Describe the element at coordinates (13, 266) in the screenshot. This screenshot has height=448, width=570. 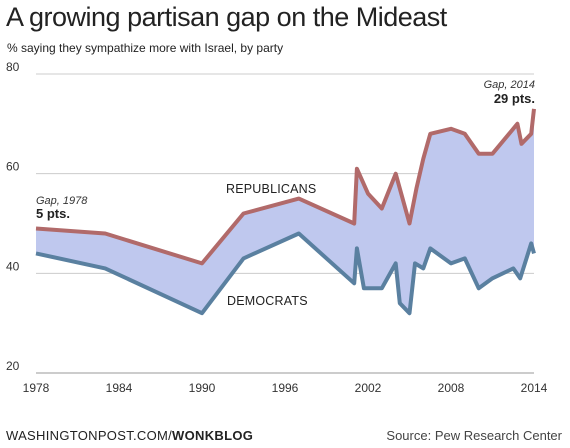
I see `y-tick-label: 40` at that location.